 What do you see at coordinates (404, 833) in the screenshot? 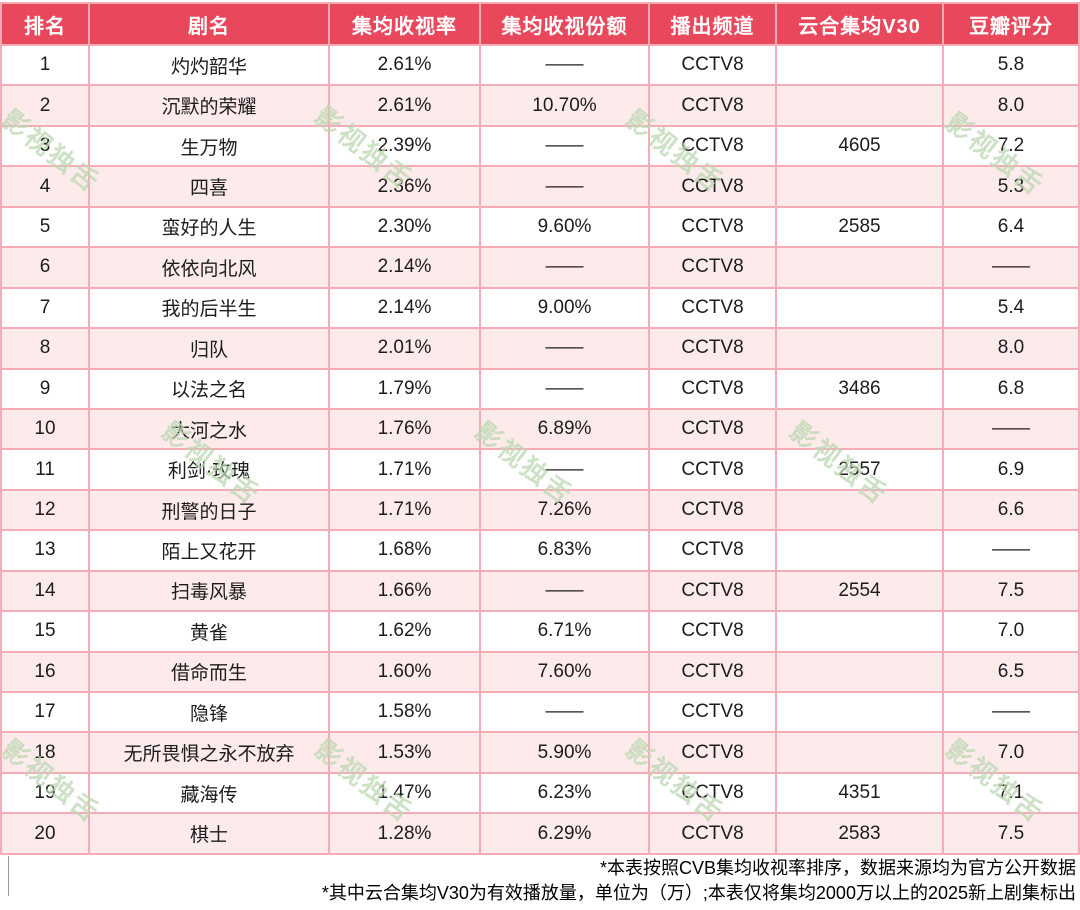
I see `cell-rating: 1.28%` at bounding box center [404, 833].